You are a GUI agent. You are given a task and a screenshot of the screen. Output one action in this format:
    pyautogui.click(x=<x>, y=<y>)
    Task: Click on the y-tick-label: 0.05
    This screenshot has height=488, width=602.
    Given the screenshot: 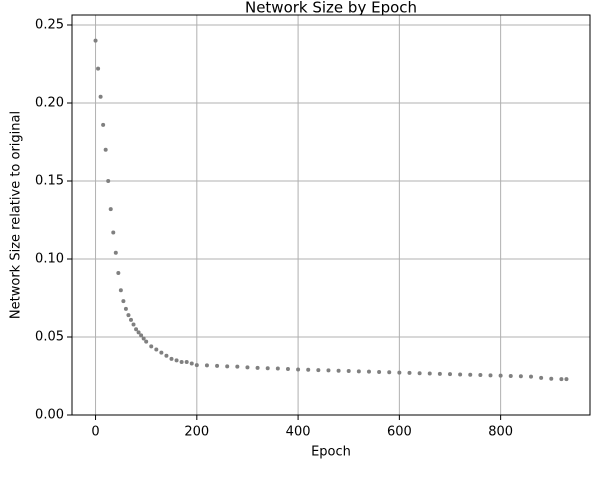 What is the action you would take?
    pyautogui.click(x=49, y=336)
    